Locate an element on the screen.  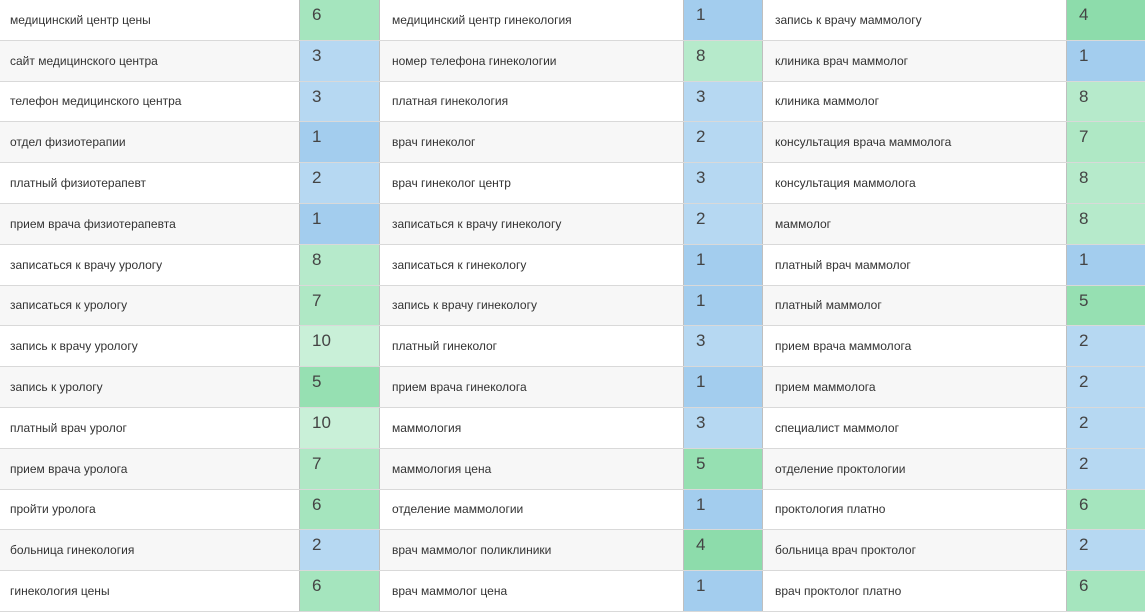
table-row: врач маммолог поликлиники 4 is located at coordinates (571, 551).